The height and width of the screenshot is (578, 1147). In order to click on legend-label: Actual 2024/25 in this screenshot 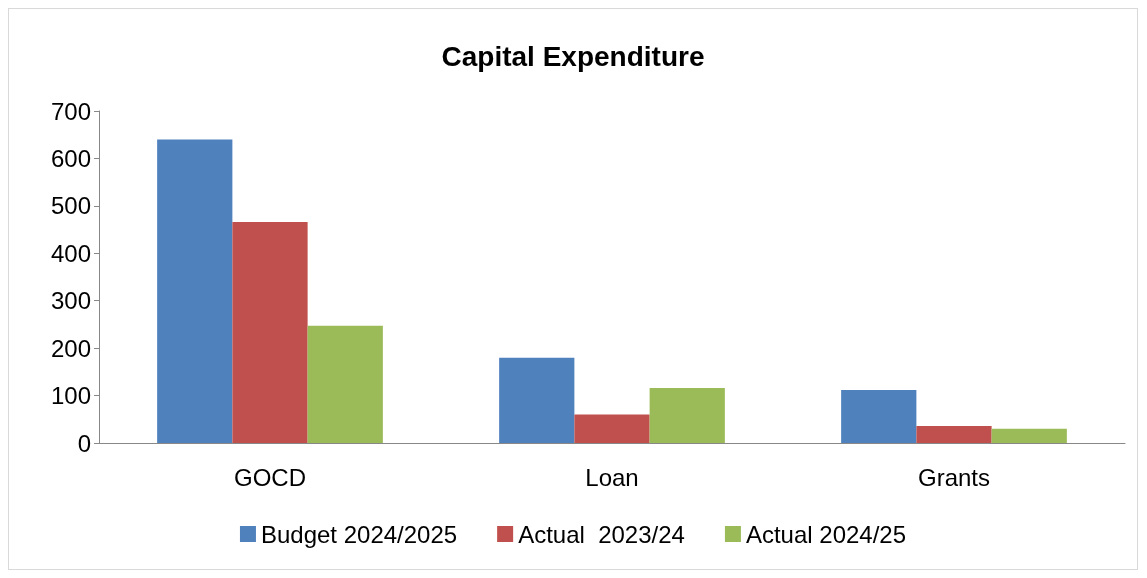, I will do `click(826, 534)`.